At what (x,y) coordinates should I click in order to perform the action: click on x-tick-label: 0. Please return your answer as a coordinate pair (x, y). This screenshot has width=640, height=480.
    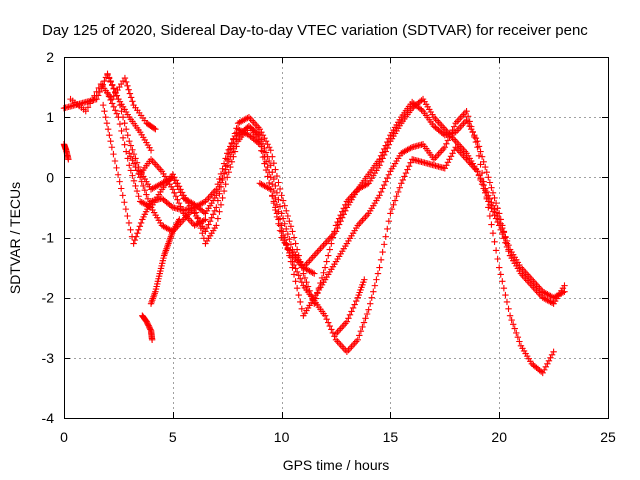
    Looking at the image, I should click on (64, 437).